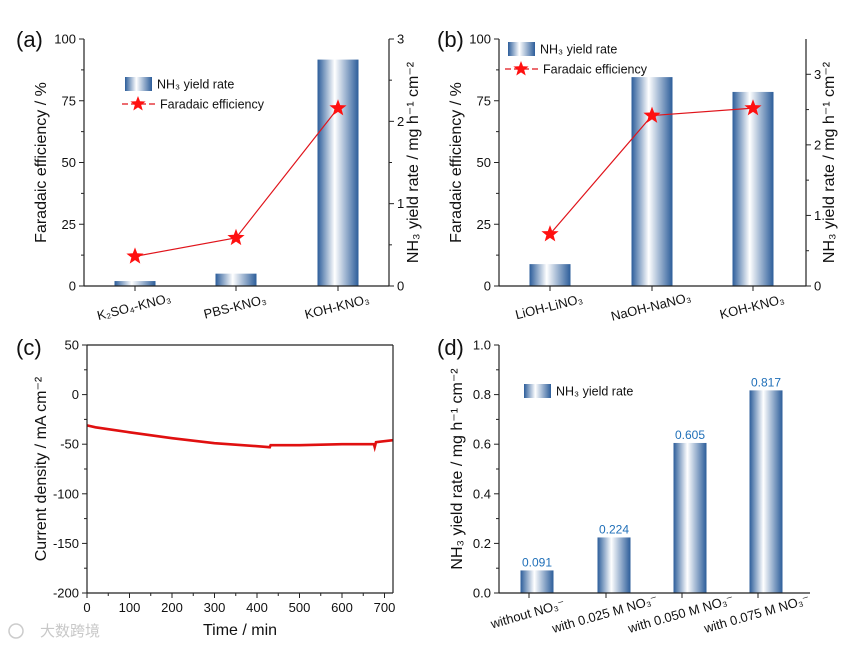  Describe the element at coordinates (690, 435) in the screenshot. I see `bar-data-label: 0.605` at that location.